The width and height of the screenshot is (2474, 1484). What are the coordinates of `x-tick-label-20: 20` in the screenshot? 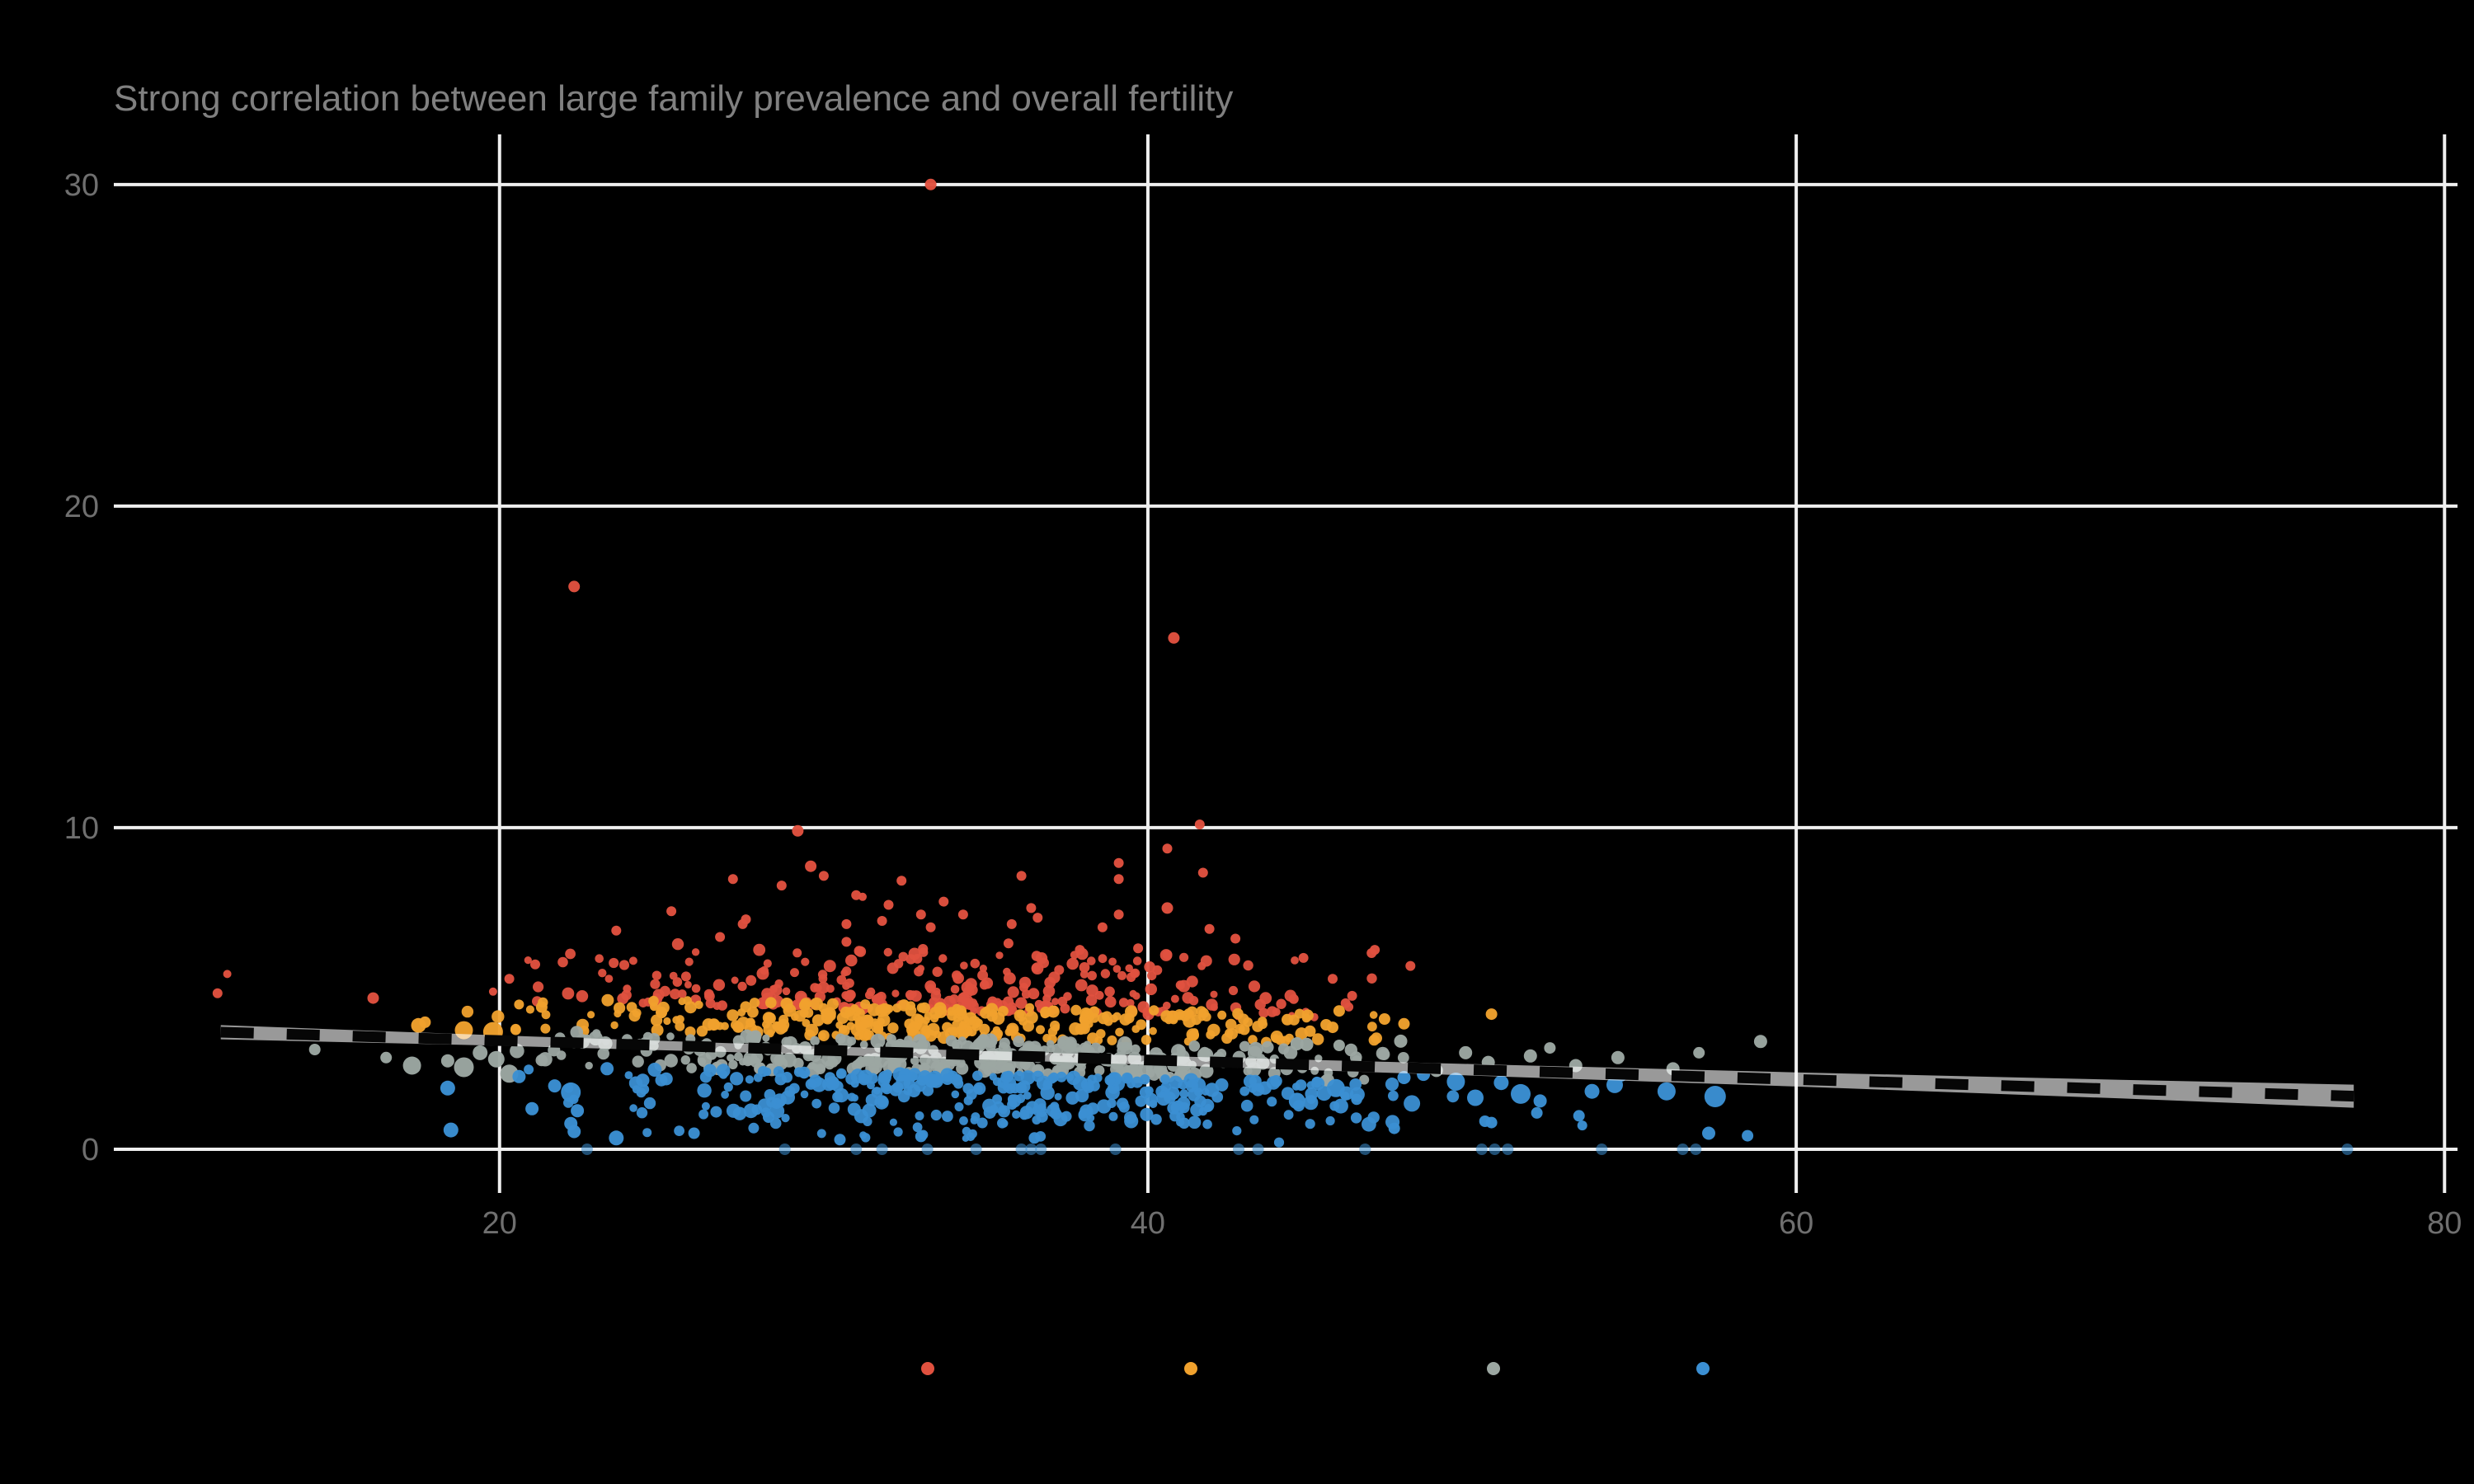 It's located at (499, 1223).